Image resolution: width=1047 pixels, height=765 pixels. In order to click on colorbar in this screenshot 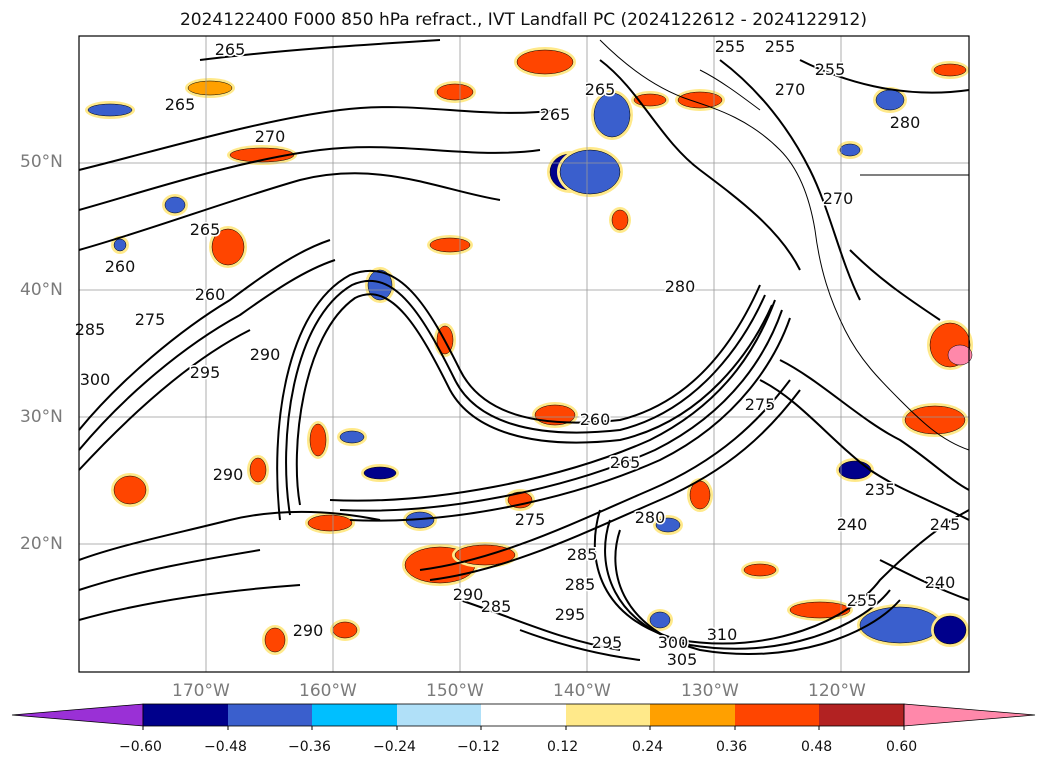, I will do `click(523, 716)`.